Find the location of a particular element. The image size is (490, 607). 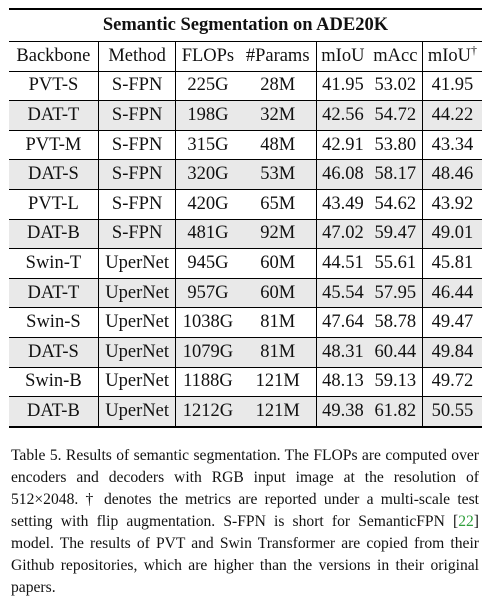

cell-miou: 42.91 is located at coordinates (342, 145).